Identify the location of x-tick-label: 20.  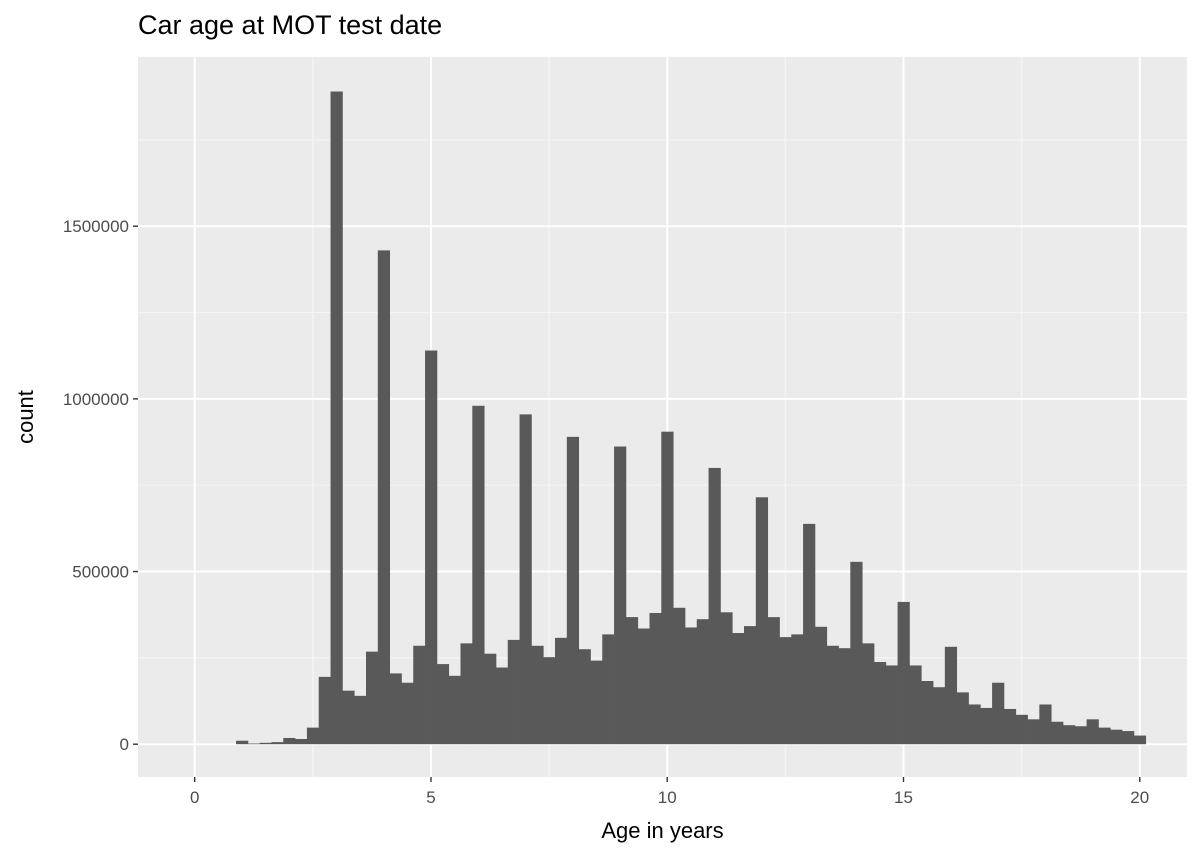
(1139, 797).